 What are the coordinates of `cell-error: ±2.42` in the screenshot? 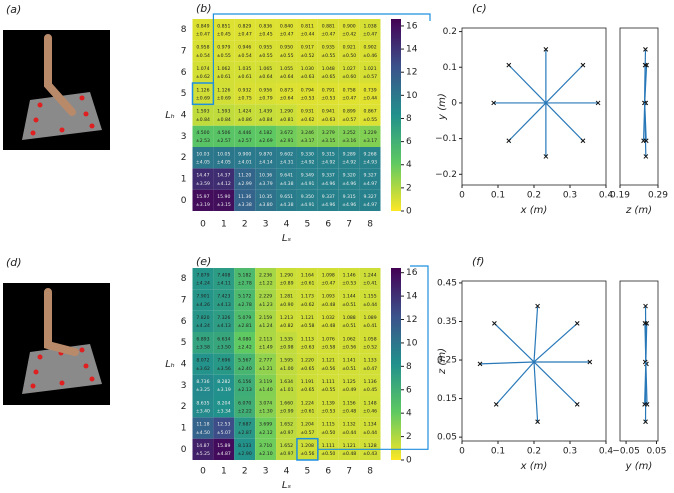 It's located at (245, 347).